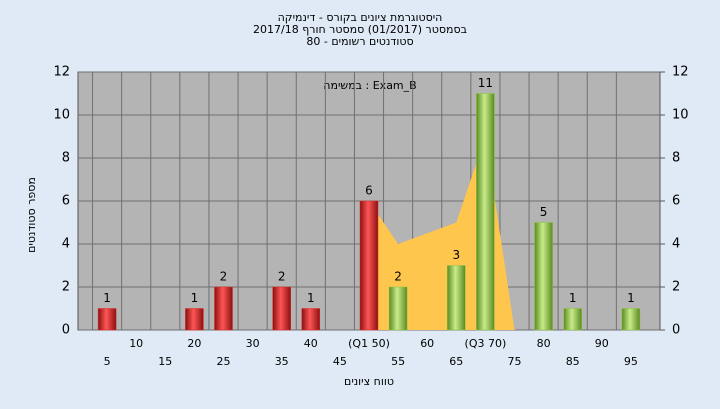 This screenshot has width=720, height=409. I want to click on x-tick-label: 20, so click(194, 343).